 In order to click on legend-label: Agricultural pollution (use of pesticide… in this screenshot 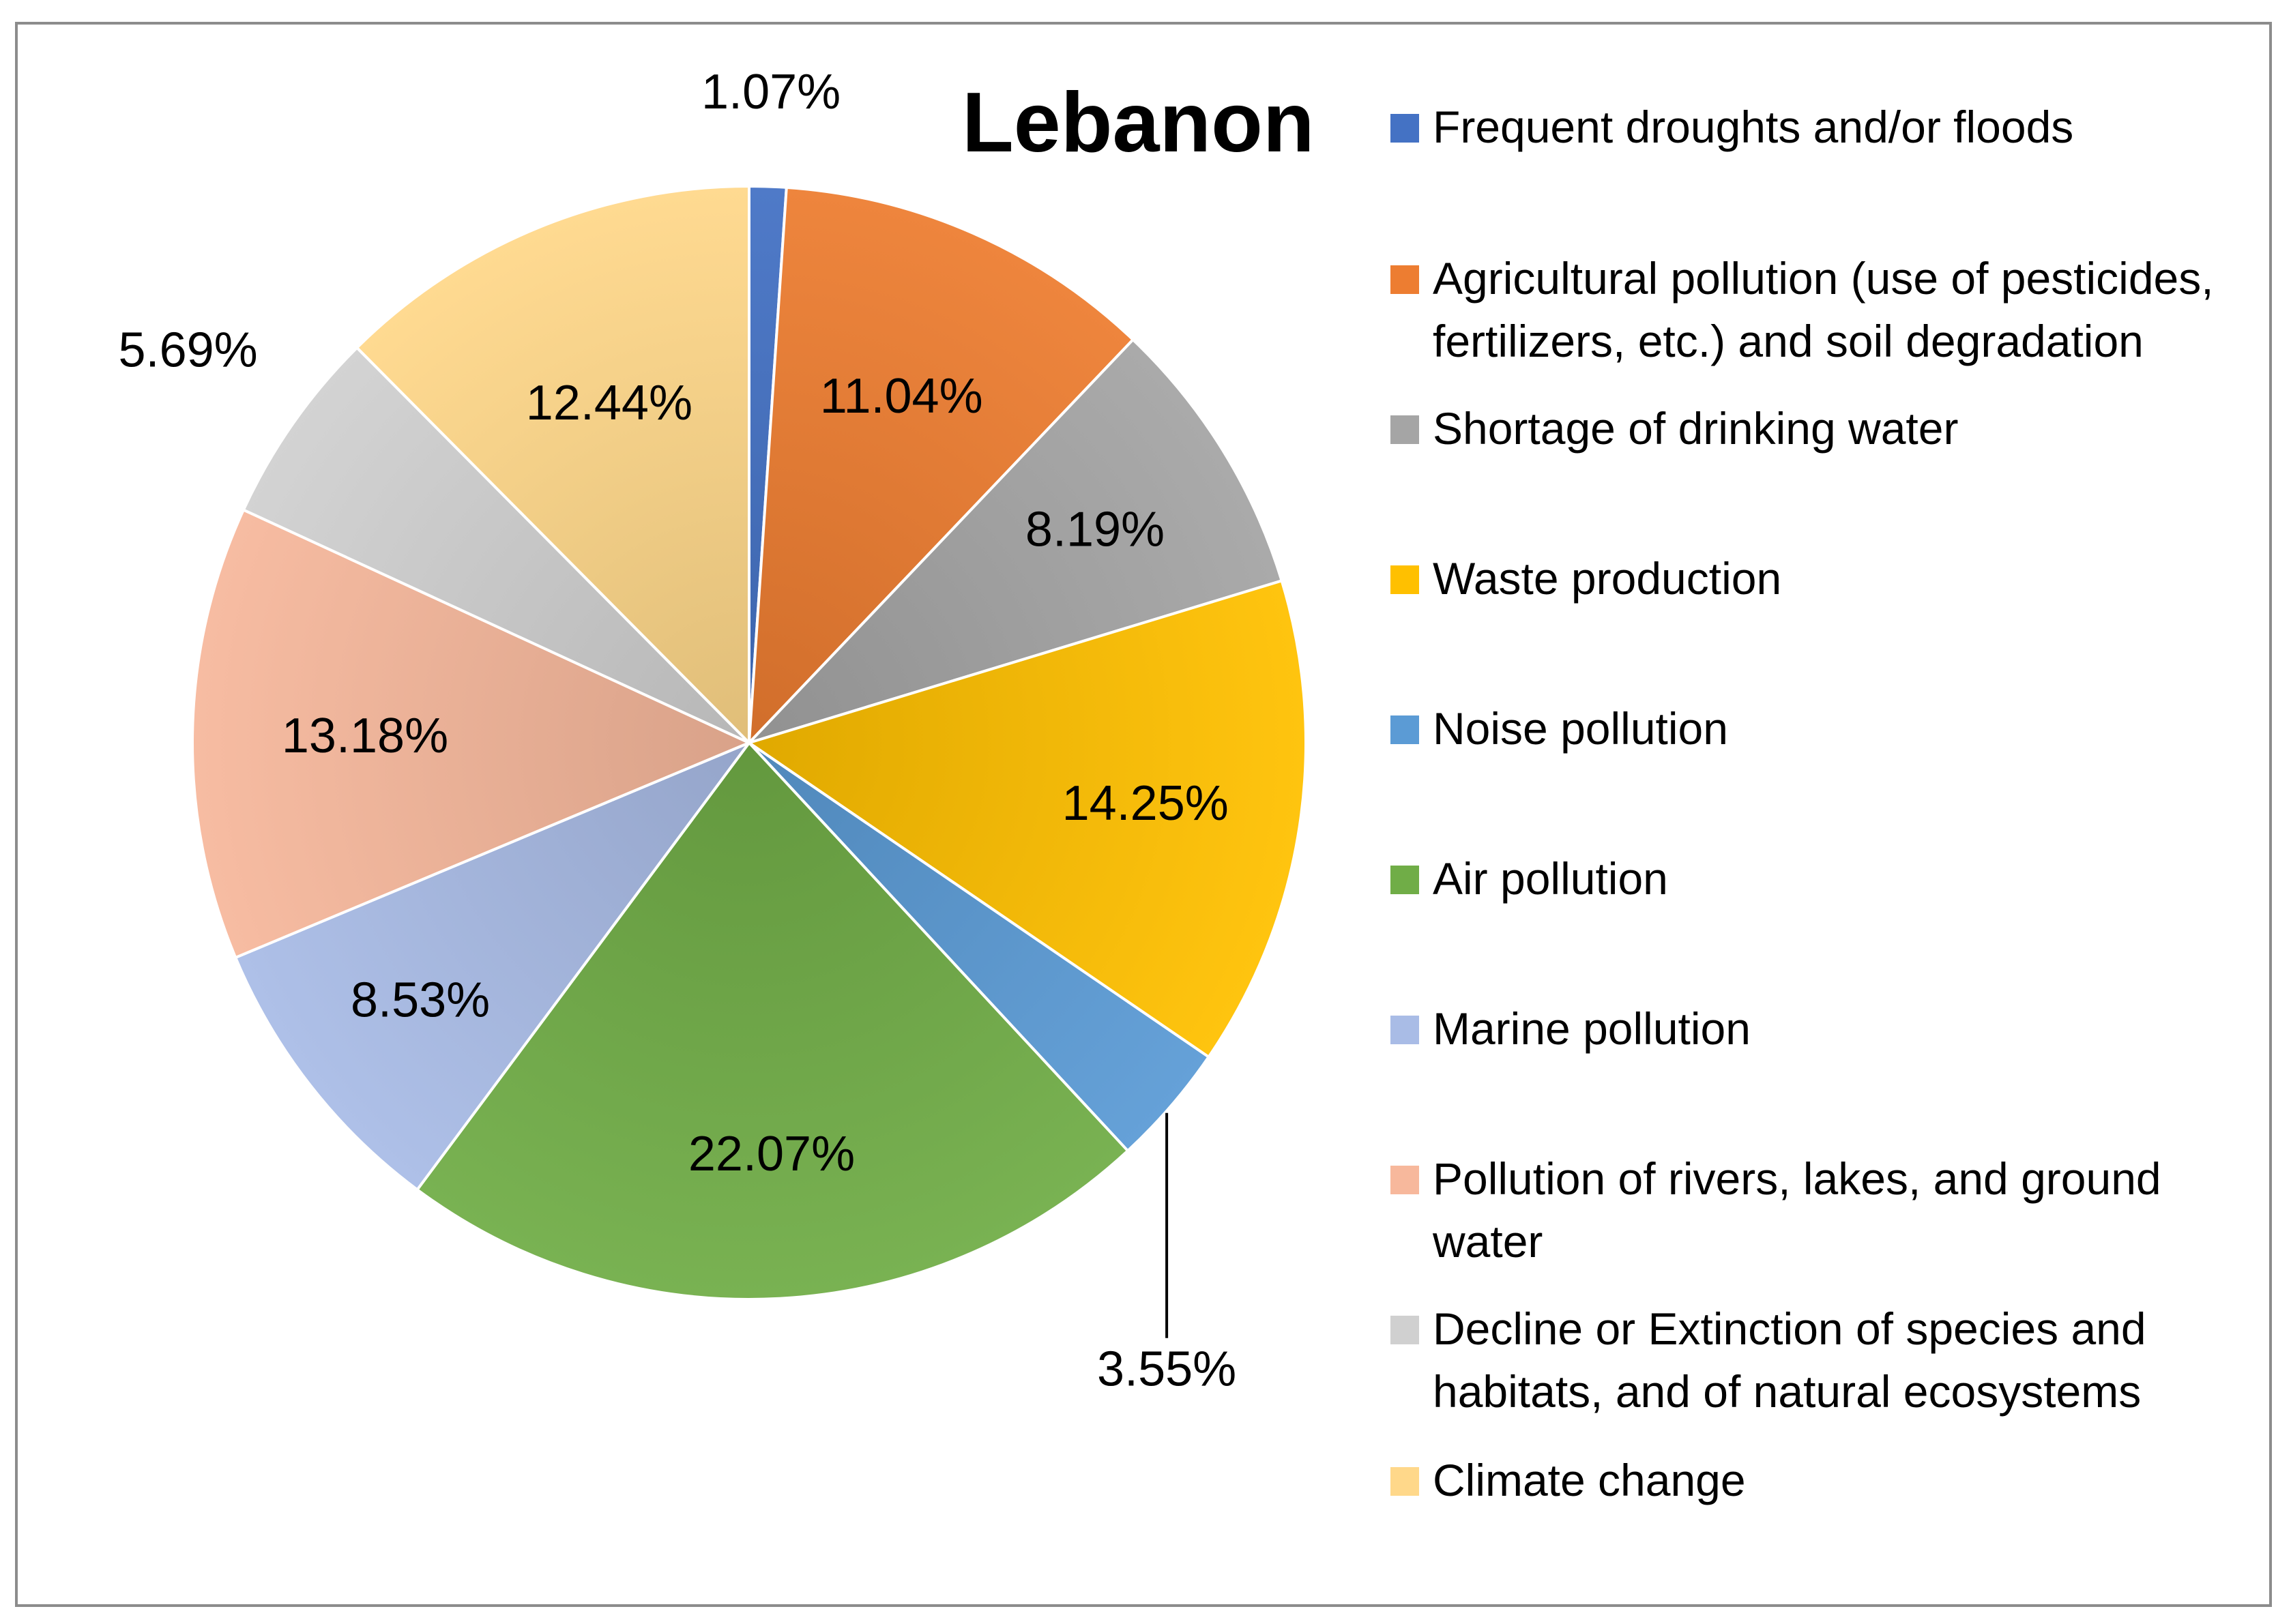, I will do `click(1823, 309)`.